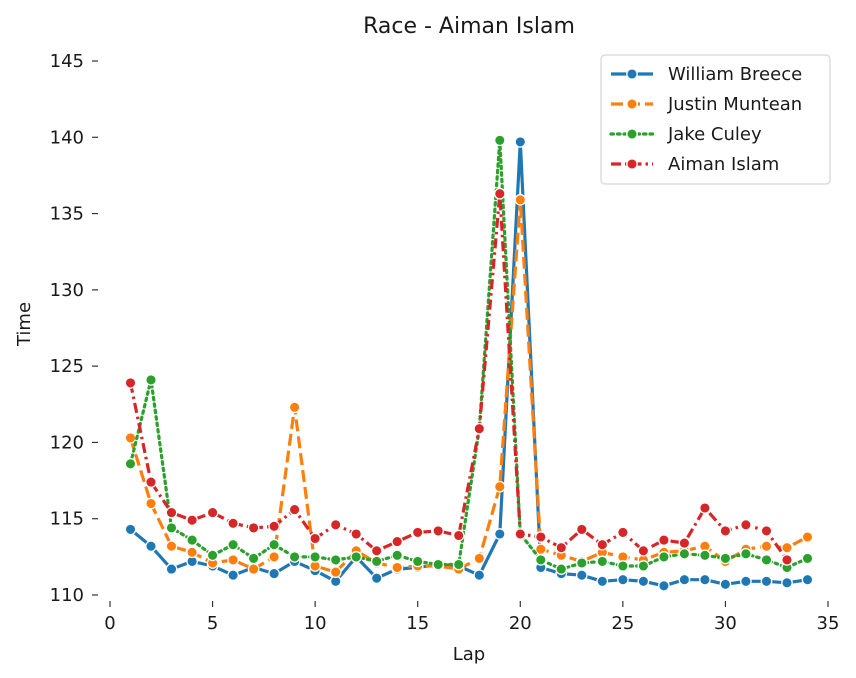 The height and width of the screenshot is (678, 856). What do you see at coordinates (67, 442) in the screenshot?
I see `y-tick-label: 120` at bounding box center [67, 442].